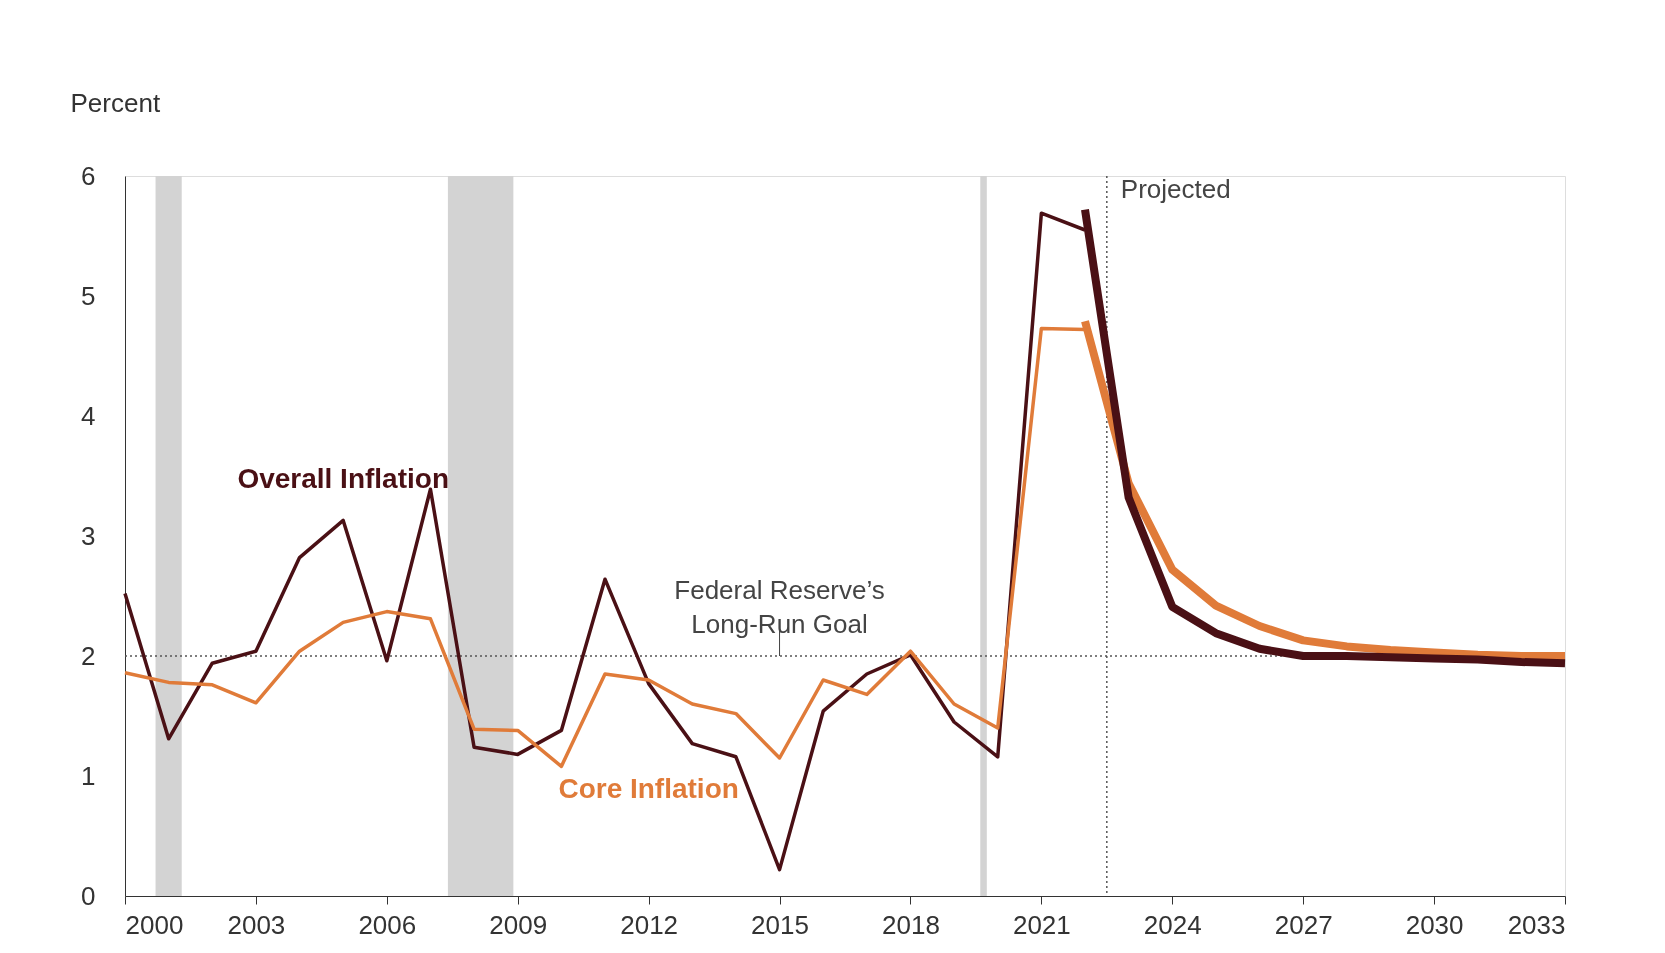 This screenshot has width=1665, height=953. I want to click on x-tick-label: 2015, so click(780, 924).